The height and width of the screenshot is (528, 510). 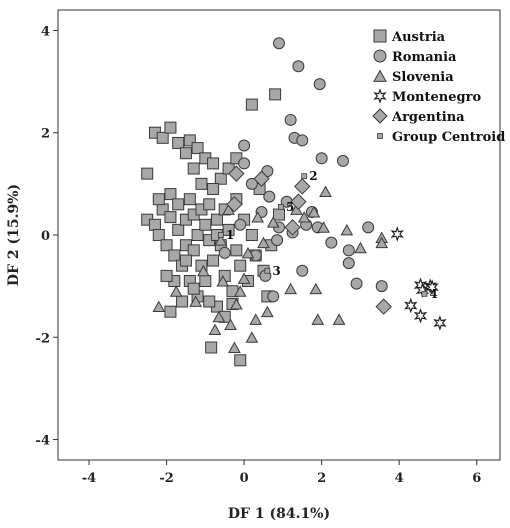 I want to click on legend-marker-slovenia, so click(x=380, y=75).